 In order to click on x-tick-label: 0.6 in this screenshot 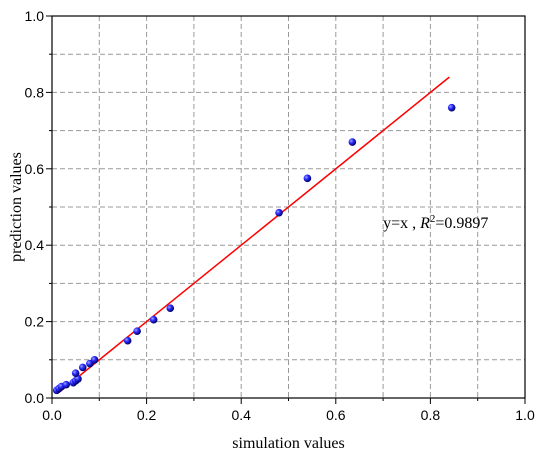, I will do `click(336, 415)`.